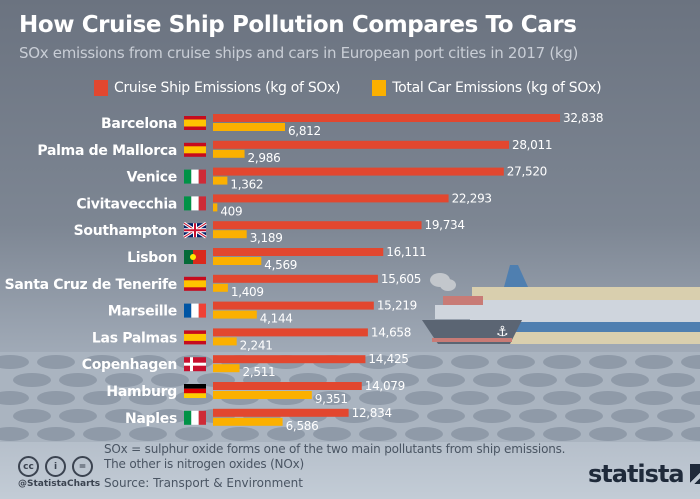 The image size is (700, 499). I want to click on flag-fr-icon, so click(195, 310).